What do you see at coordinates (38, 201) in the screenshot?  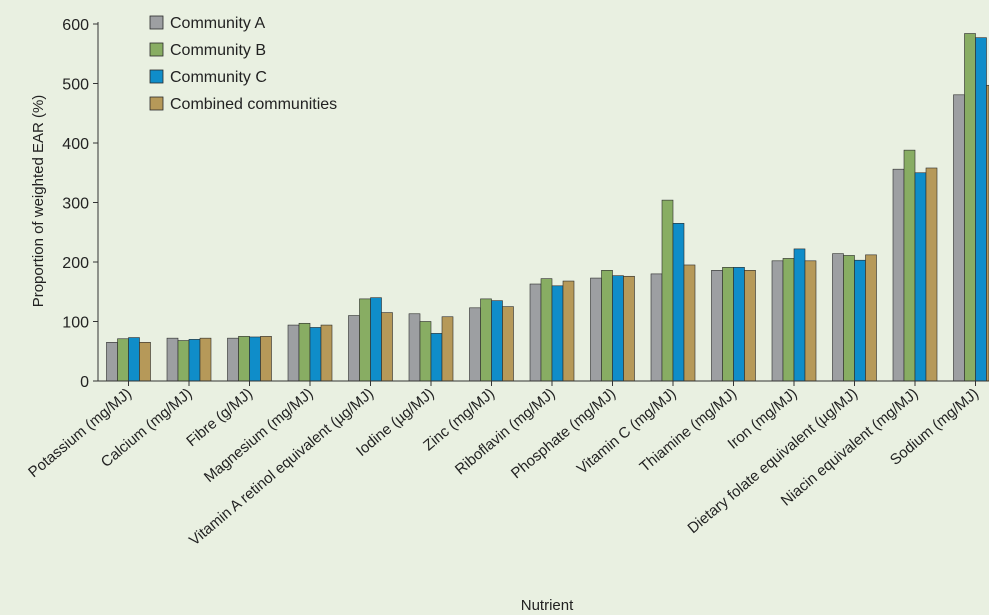 I see `y-axis-title: Proportion of weighted EAR (%)` at bounding box center [38, 201].